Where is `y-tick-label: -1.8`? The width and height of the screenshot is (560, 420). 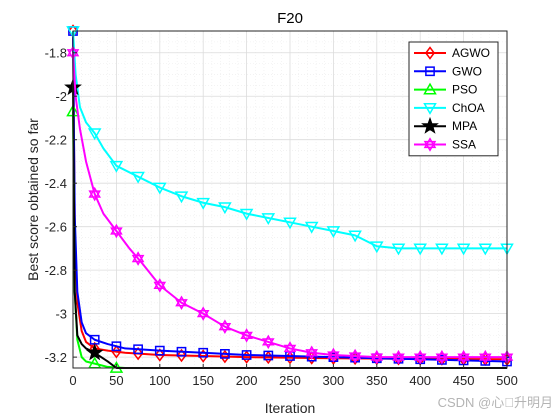 y-tick-label: -1.8 is located at coordinates (56, 53).